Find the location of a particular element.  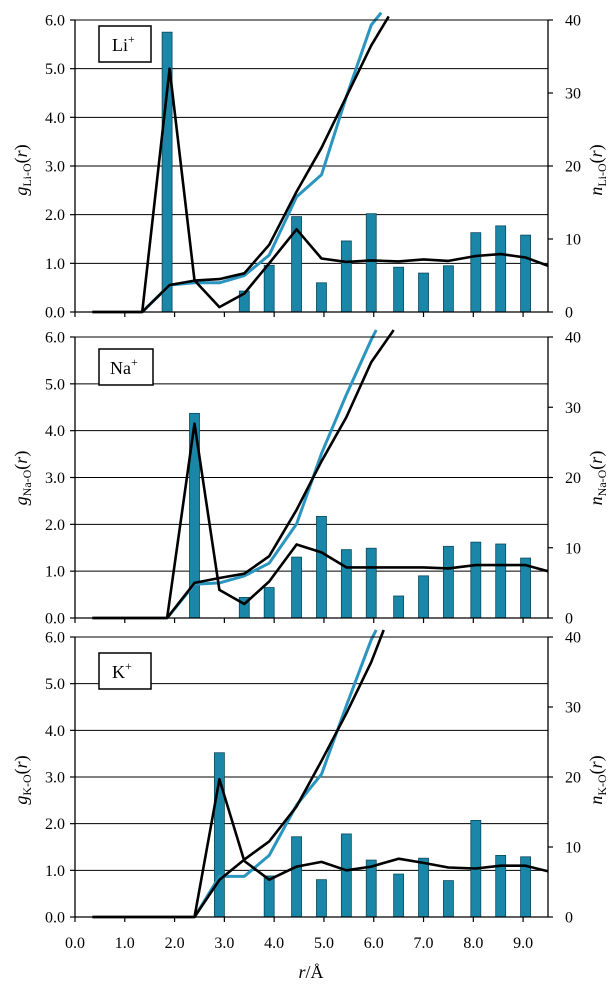

ion-label-box: K+ is located at coordinates (125, 671).